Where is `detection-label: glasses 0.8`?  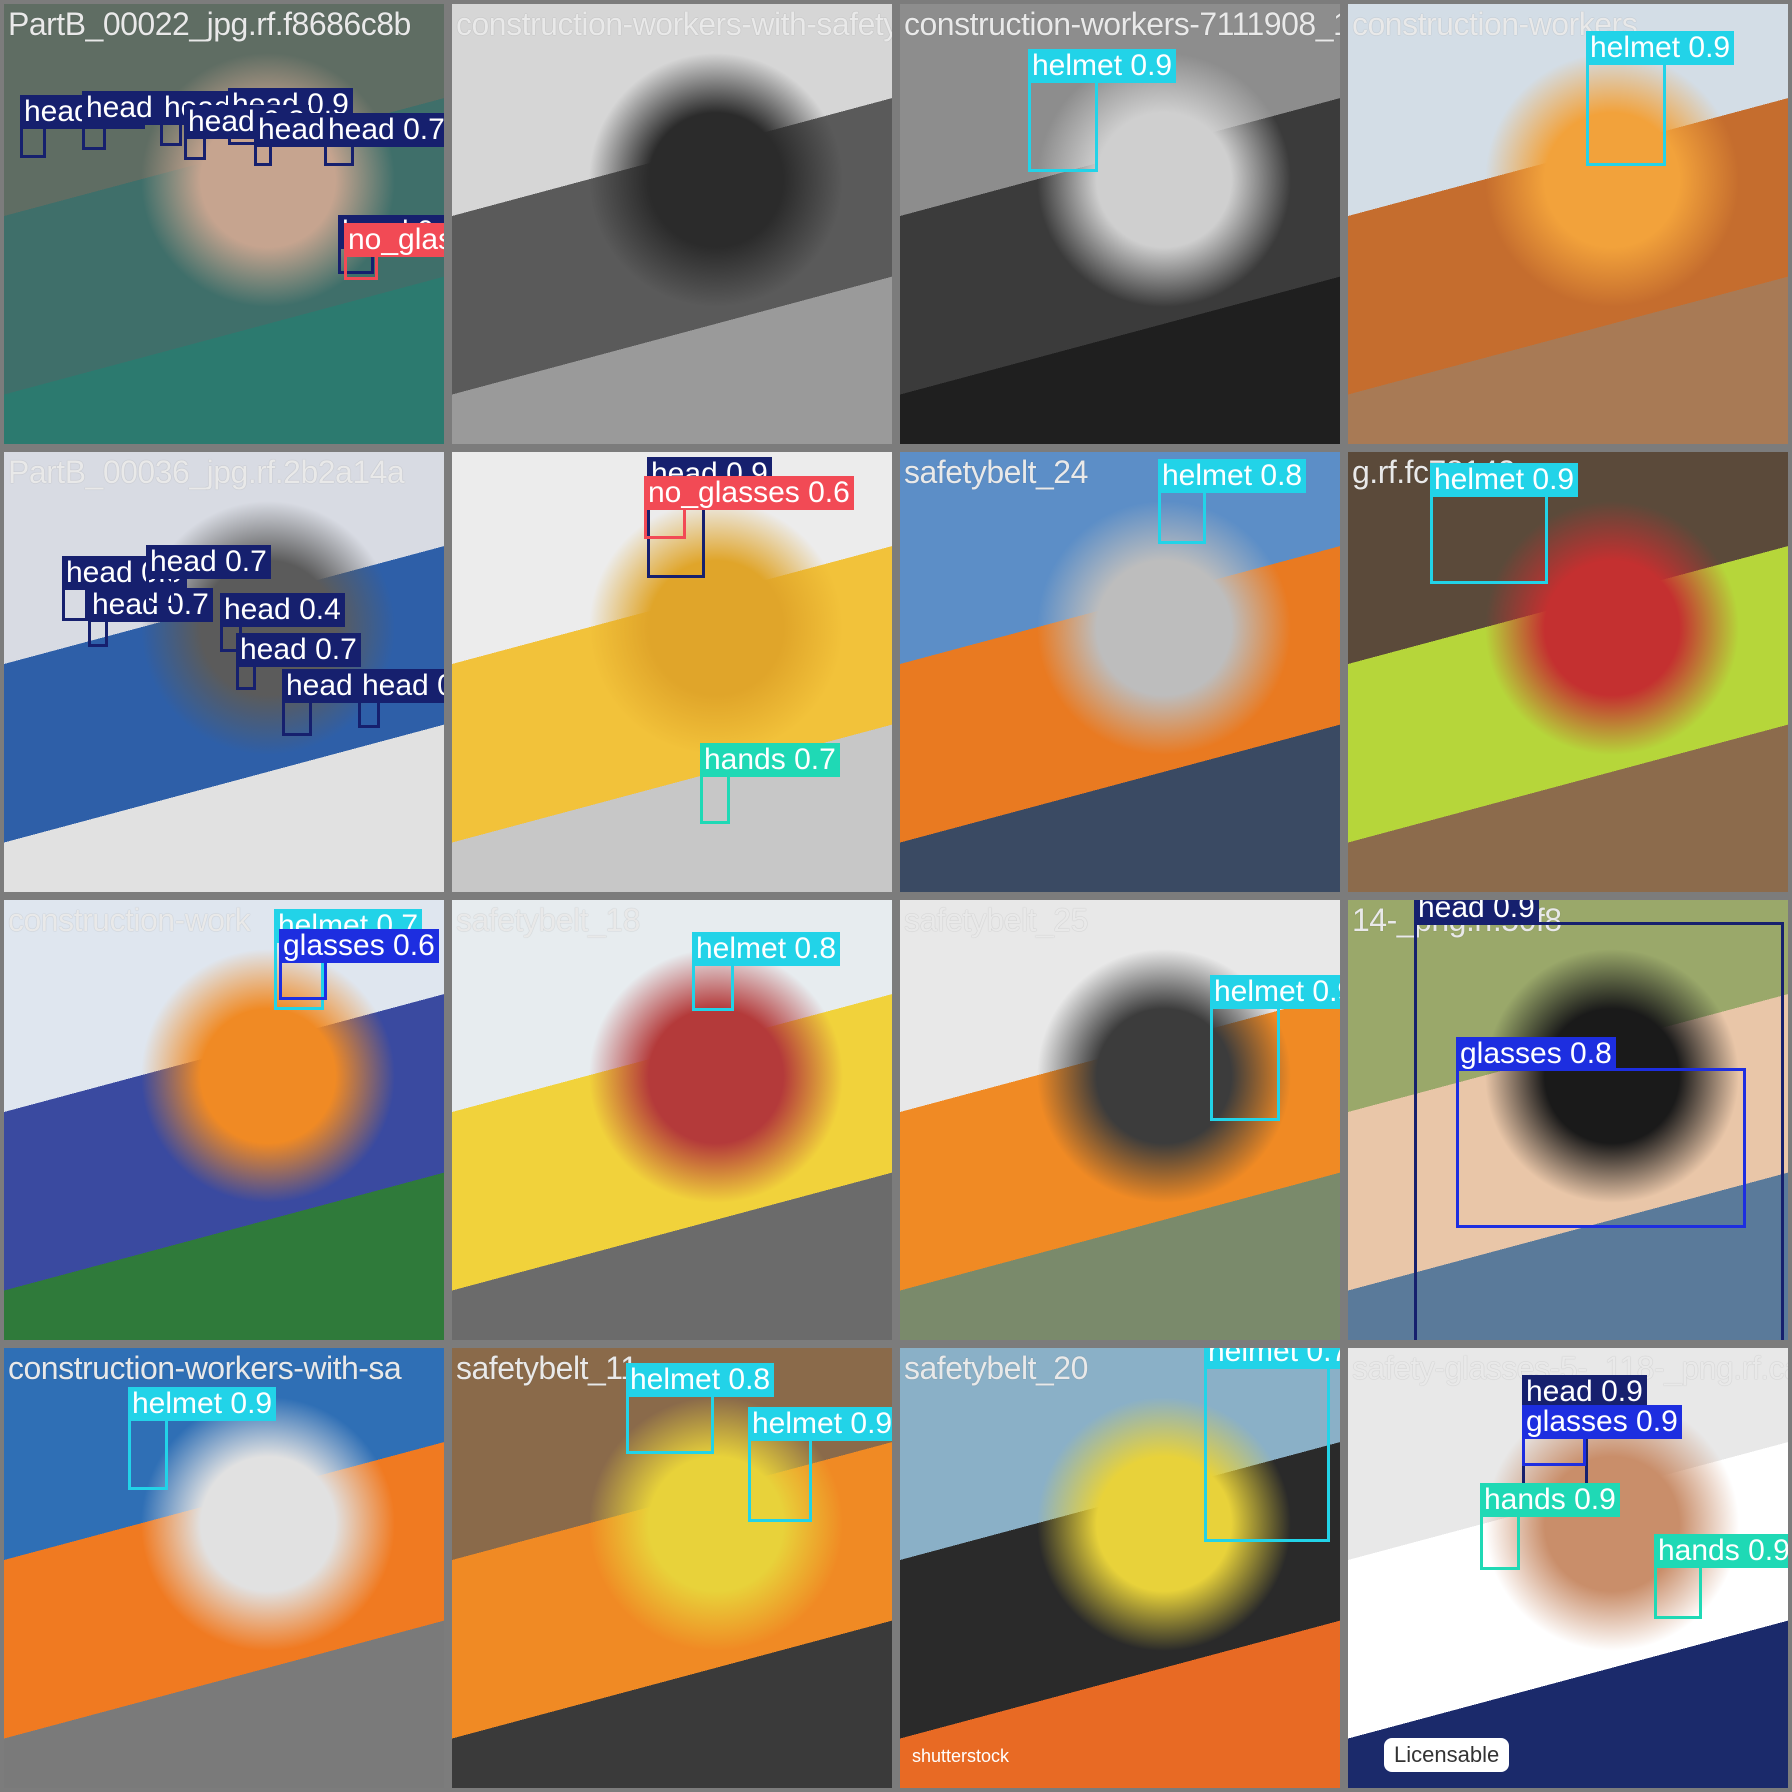 detection-label: glasses 0.8 is located at coordinates (1536, 1054).